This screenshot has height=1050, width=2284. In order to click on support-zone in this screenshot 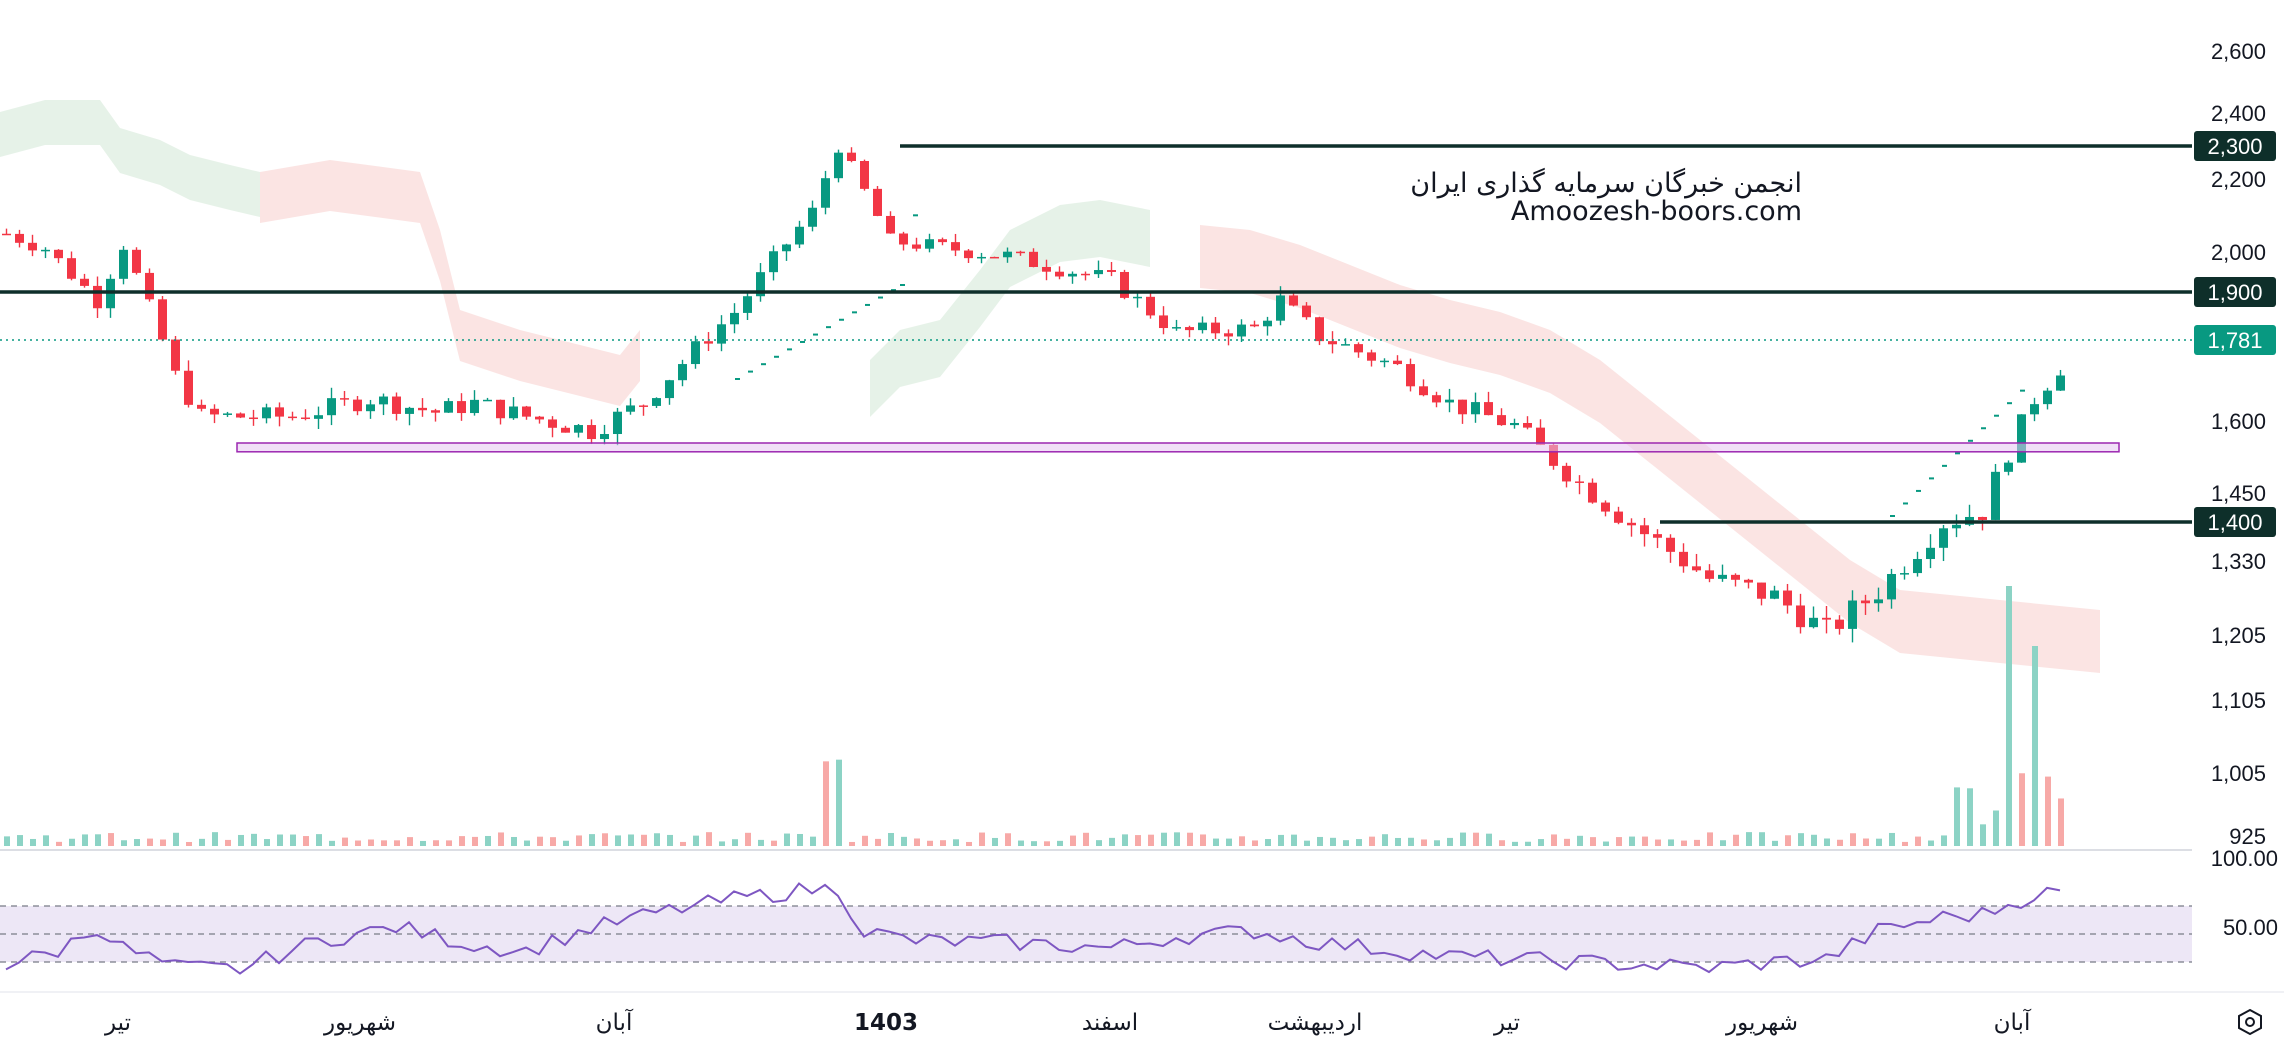, I will do `click(1178, 447)`.